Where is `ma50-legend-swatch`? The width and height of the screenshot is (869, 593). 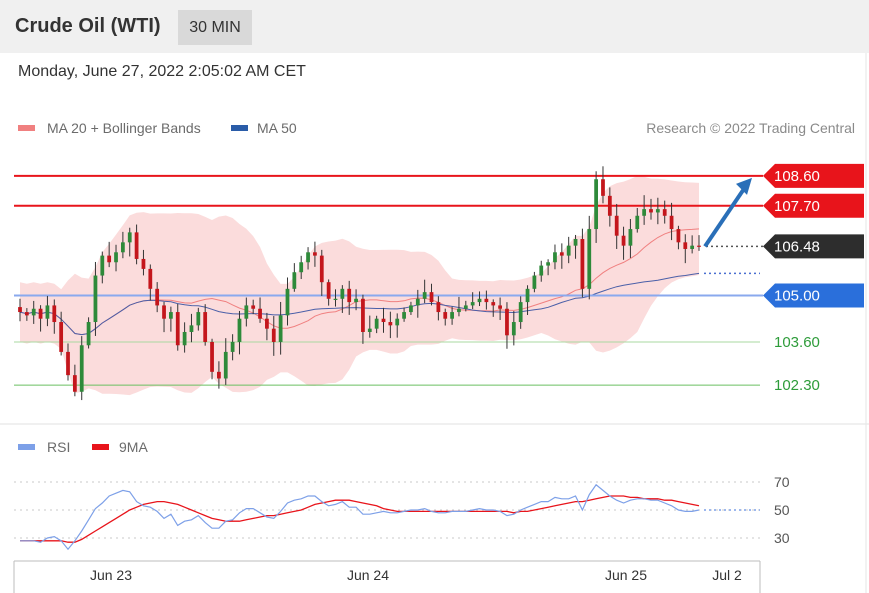
ma50-legend-swatch is located at coordinates (239, 128).